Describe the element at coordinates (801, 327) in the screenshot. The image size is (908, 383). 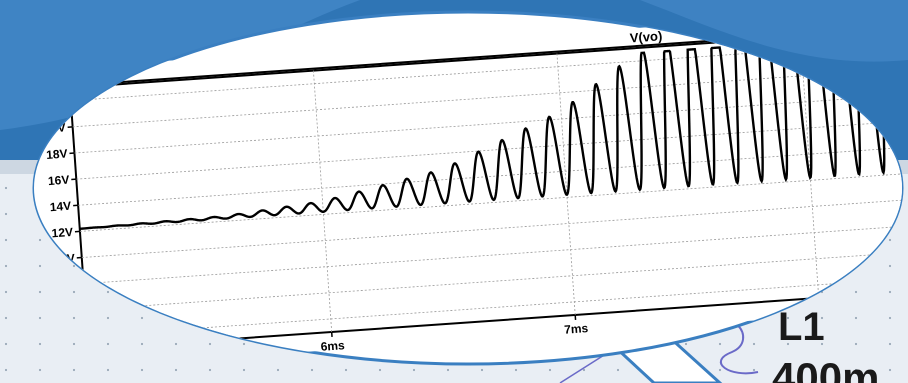
I see `inductor-name: L1` at that location.